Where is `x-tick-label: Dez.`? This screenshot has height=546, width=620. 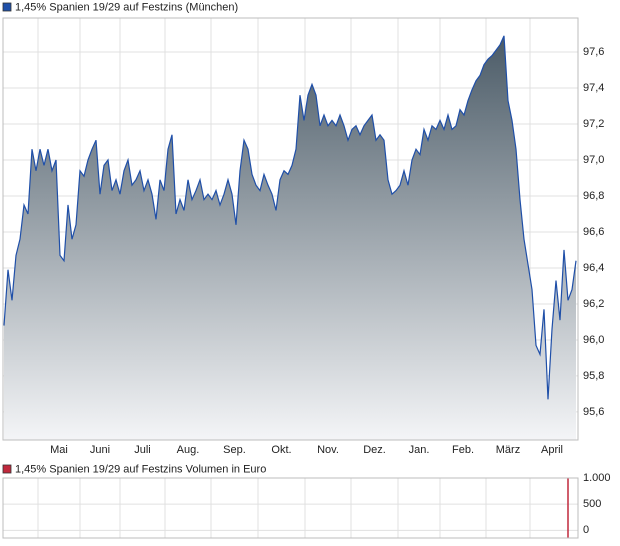
x-tick-label: Dez. is located at coordinates (374, 450).